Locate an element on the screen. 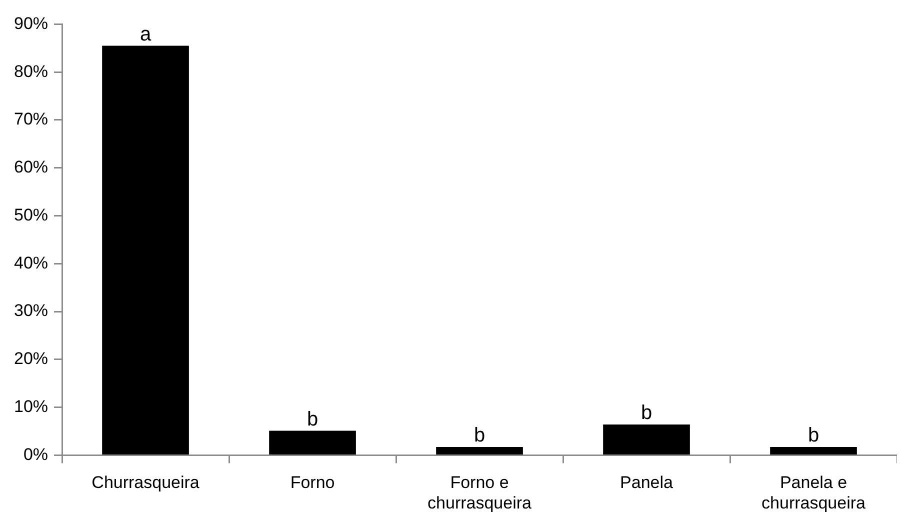 The image size is (905, 532). y-tick-label: 10% is located at coordinates (31, 406).